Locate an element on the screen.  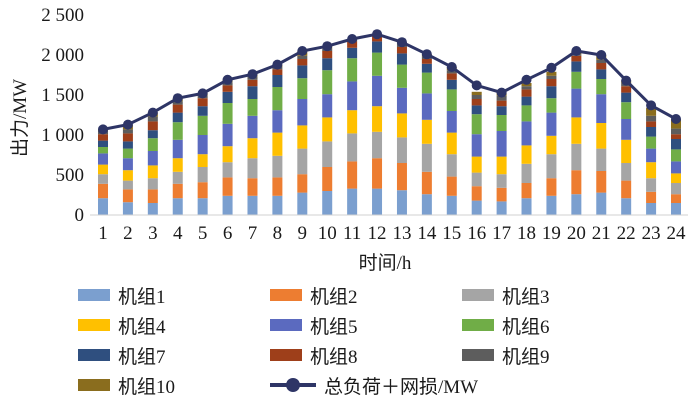
legend-item: 机组6 is located at coordinates (506, 325).